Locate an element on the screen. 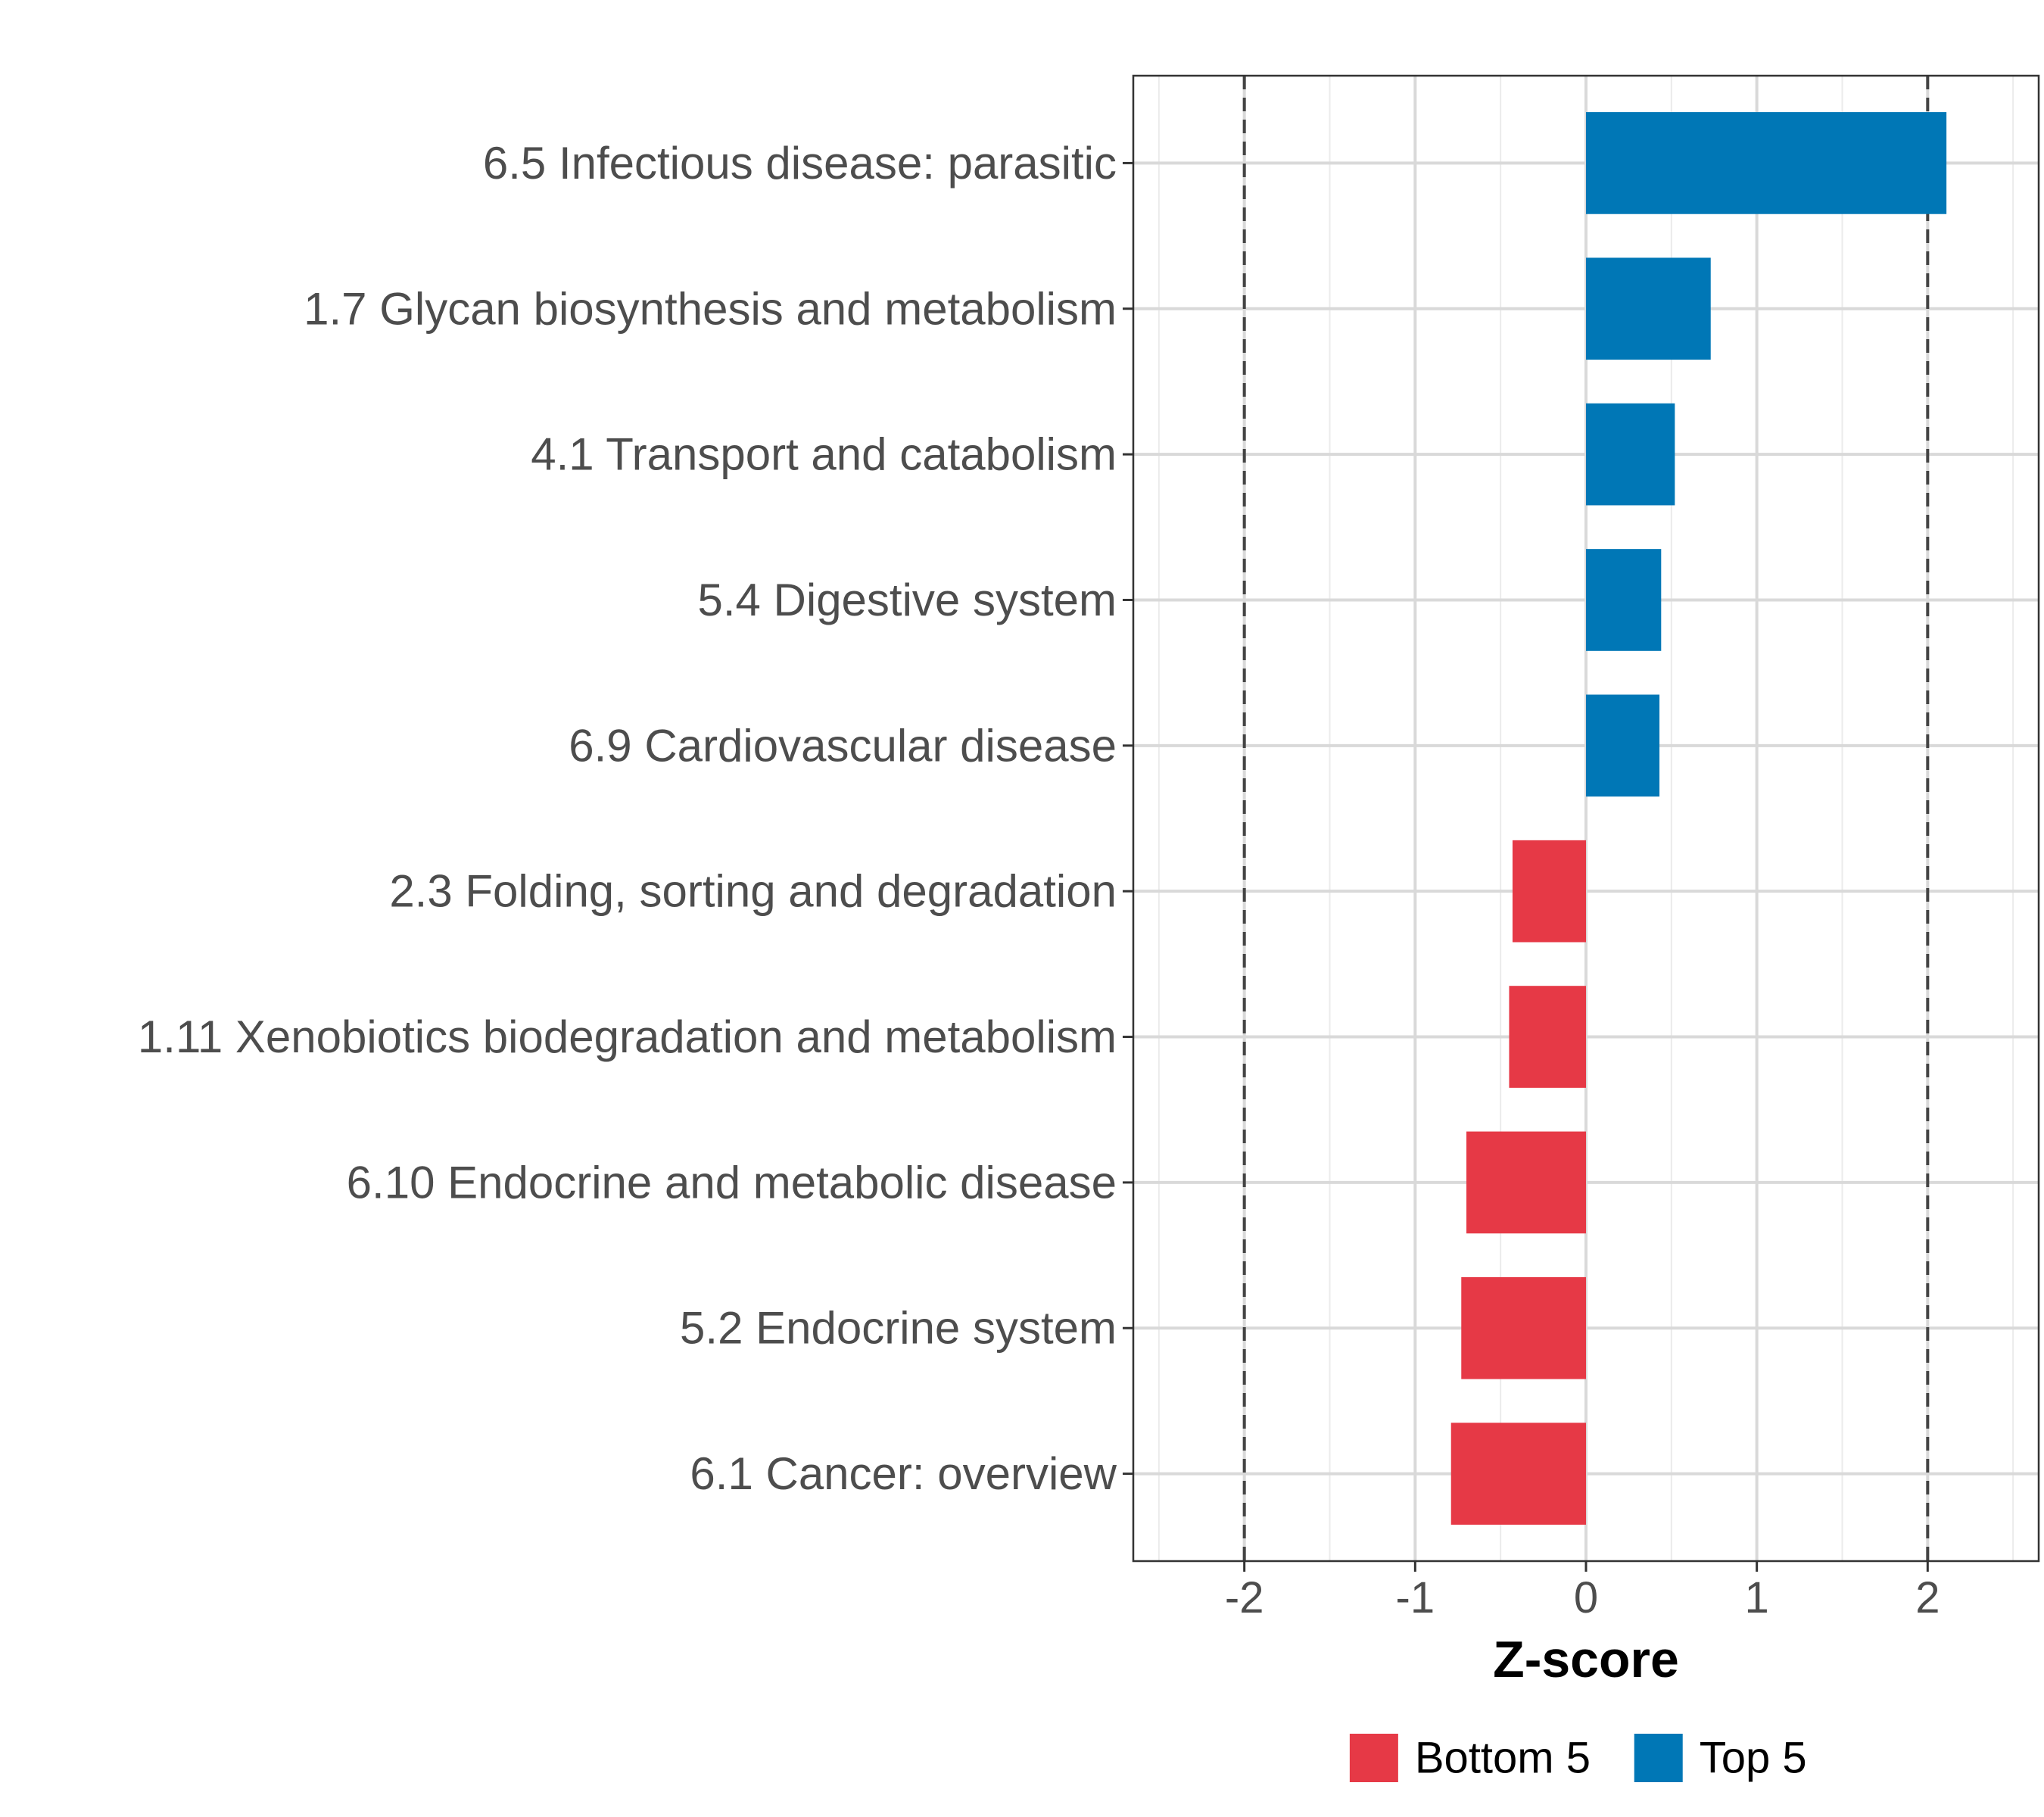 The image size is (2044, 1817). category-label: 4.1 Transport and catabolism is located at coordinates (824, 454).